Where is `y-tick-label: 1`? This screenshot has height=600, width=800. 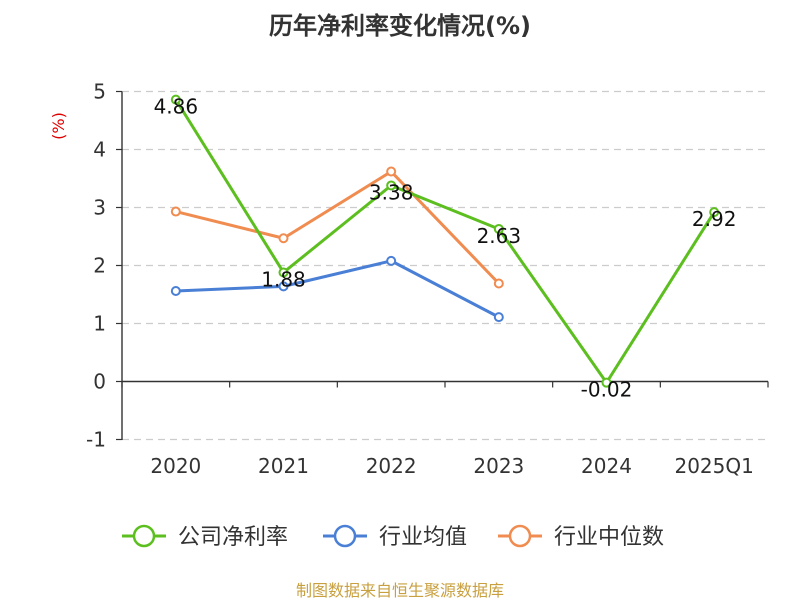 y-tick-label: 1 is located at coordinates (99, 324).